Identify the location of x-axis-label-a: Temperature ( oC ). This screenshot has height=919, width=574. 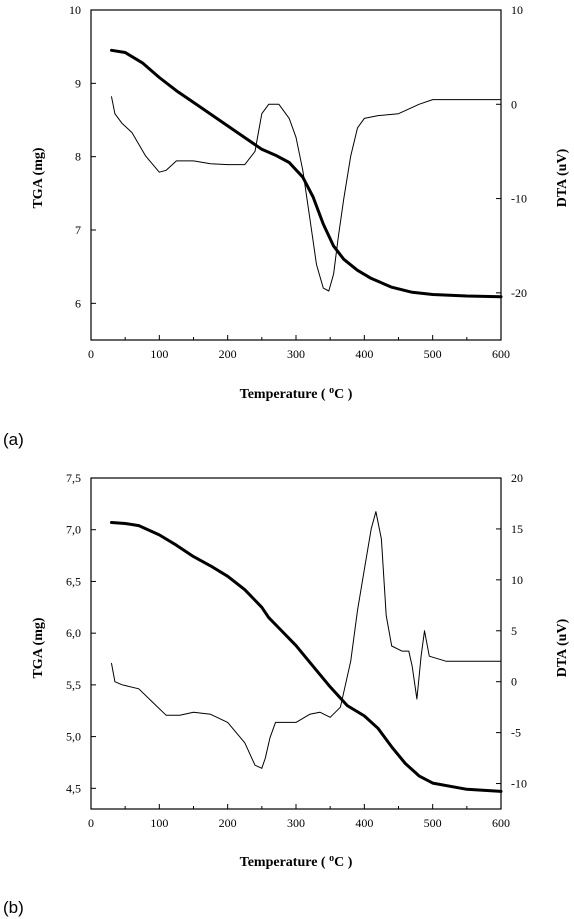
(296, 393).